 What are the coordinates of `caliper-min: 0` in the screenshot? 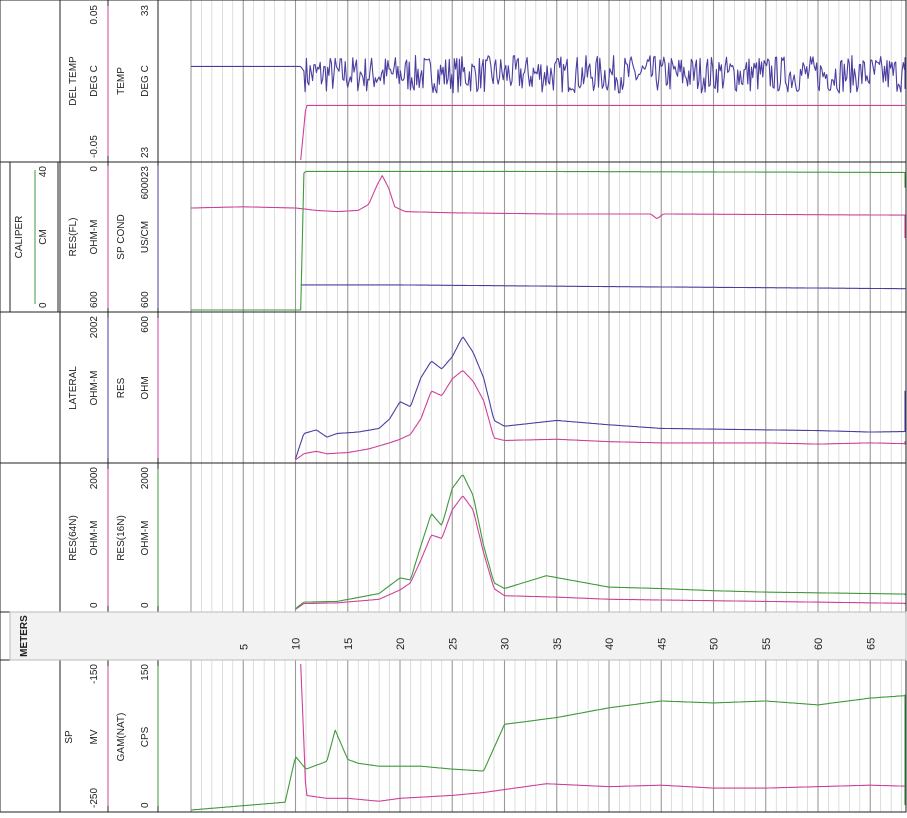 It's located at (43, 305).